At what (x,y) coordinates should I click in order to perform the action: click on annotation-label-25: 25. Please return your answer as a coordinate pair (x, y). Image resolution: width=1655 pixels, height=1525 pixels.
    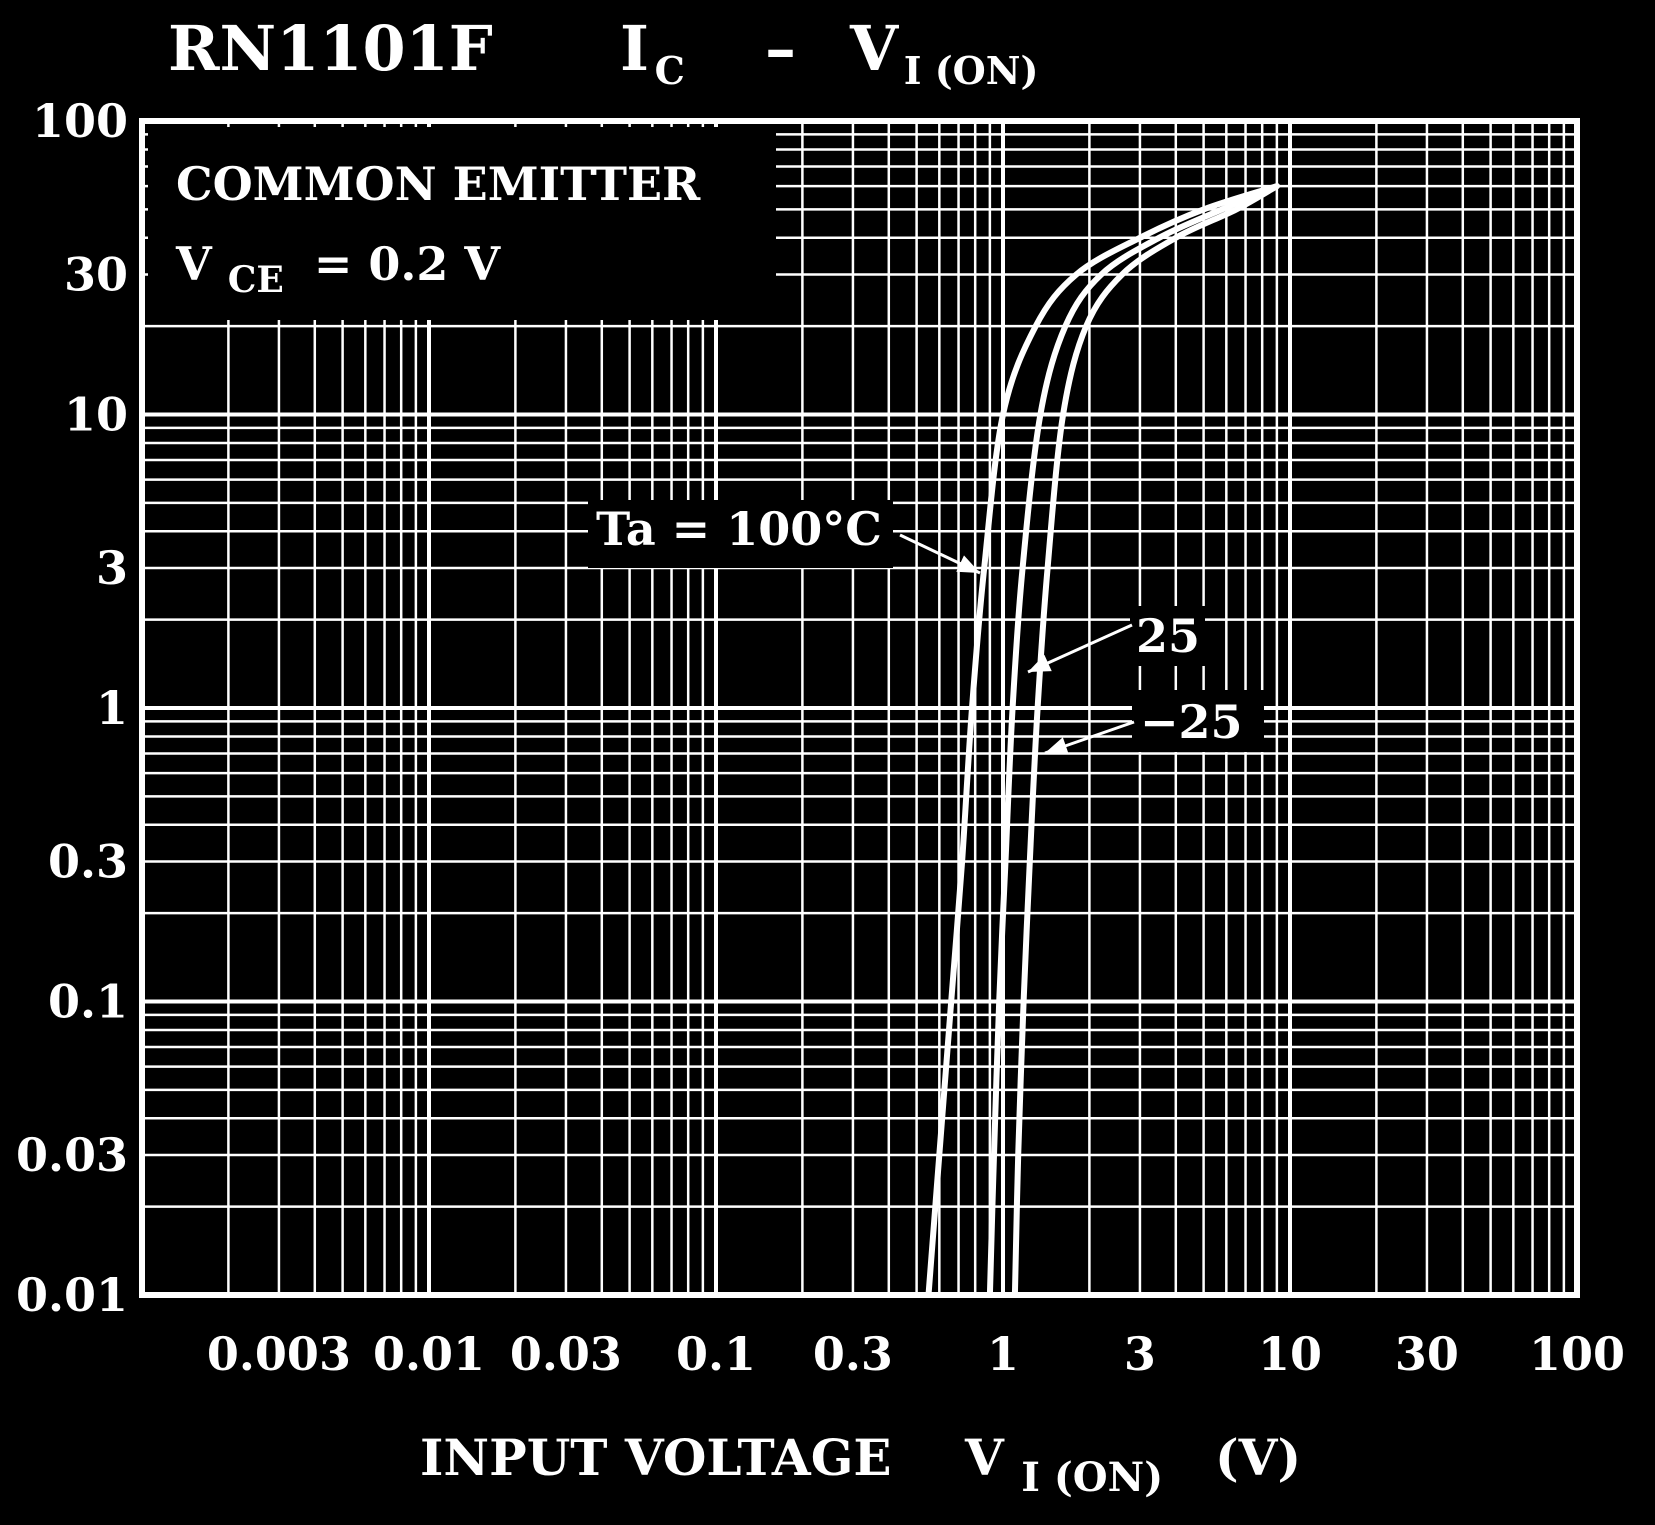
    Looking at the image, I should click on (1168, 636).